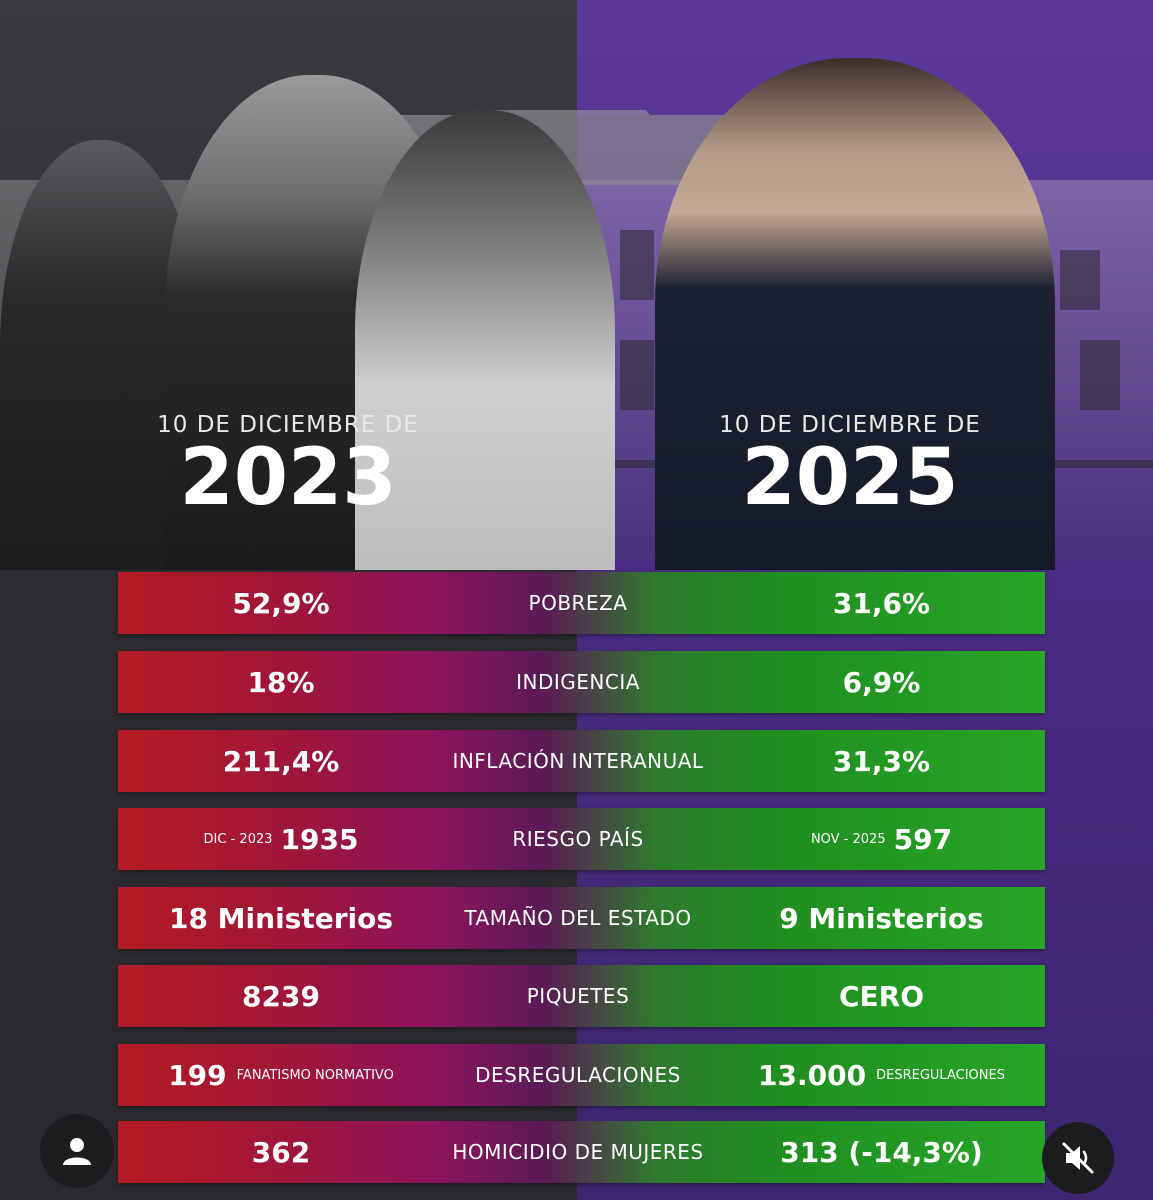  What do you see at coordinates (288, 425) in the screenshot?
I see `date-line-left: 10 DE DICIEMBRE DE` at bounding box center [288, 425].